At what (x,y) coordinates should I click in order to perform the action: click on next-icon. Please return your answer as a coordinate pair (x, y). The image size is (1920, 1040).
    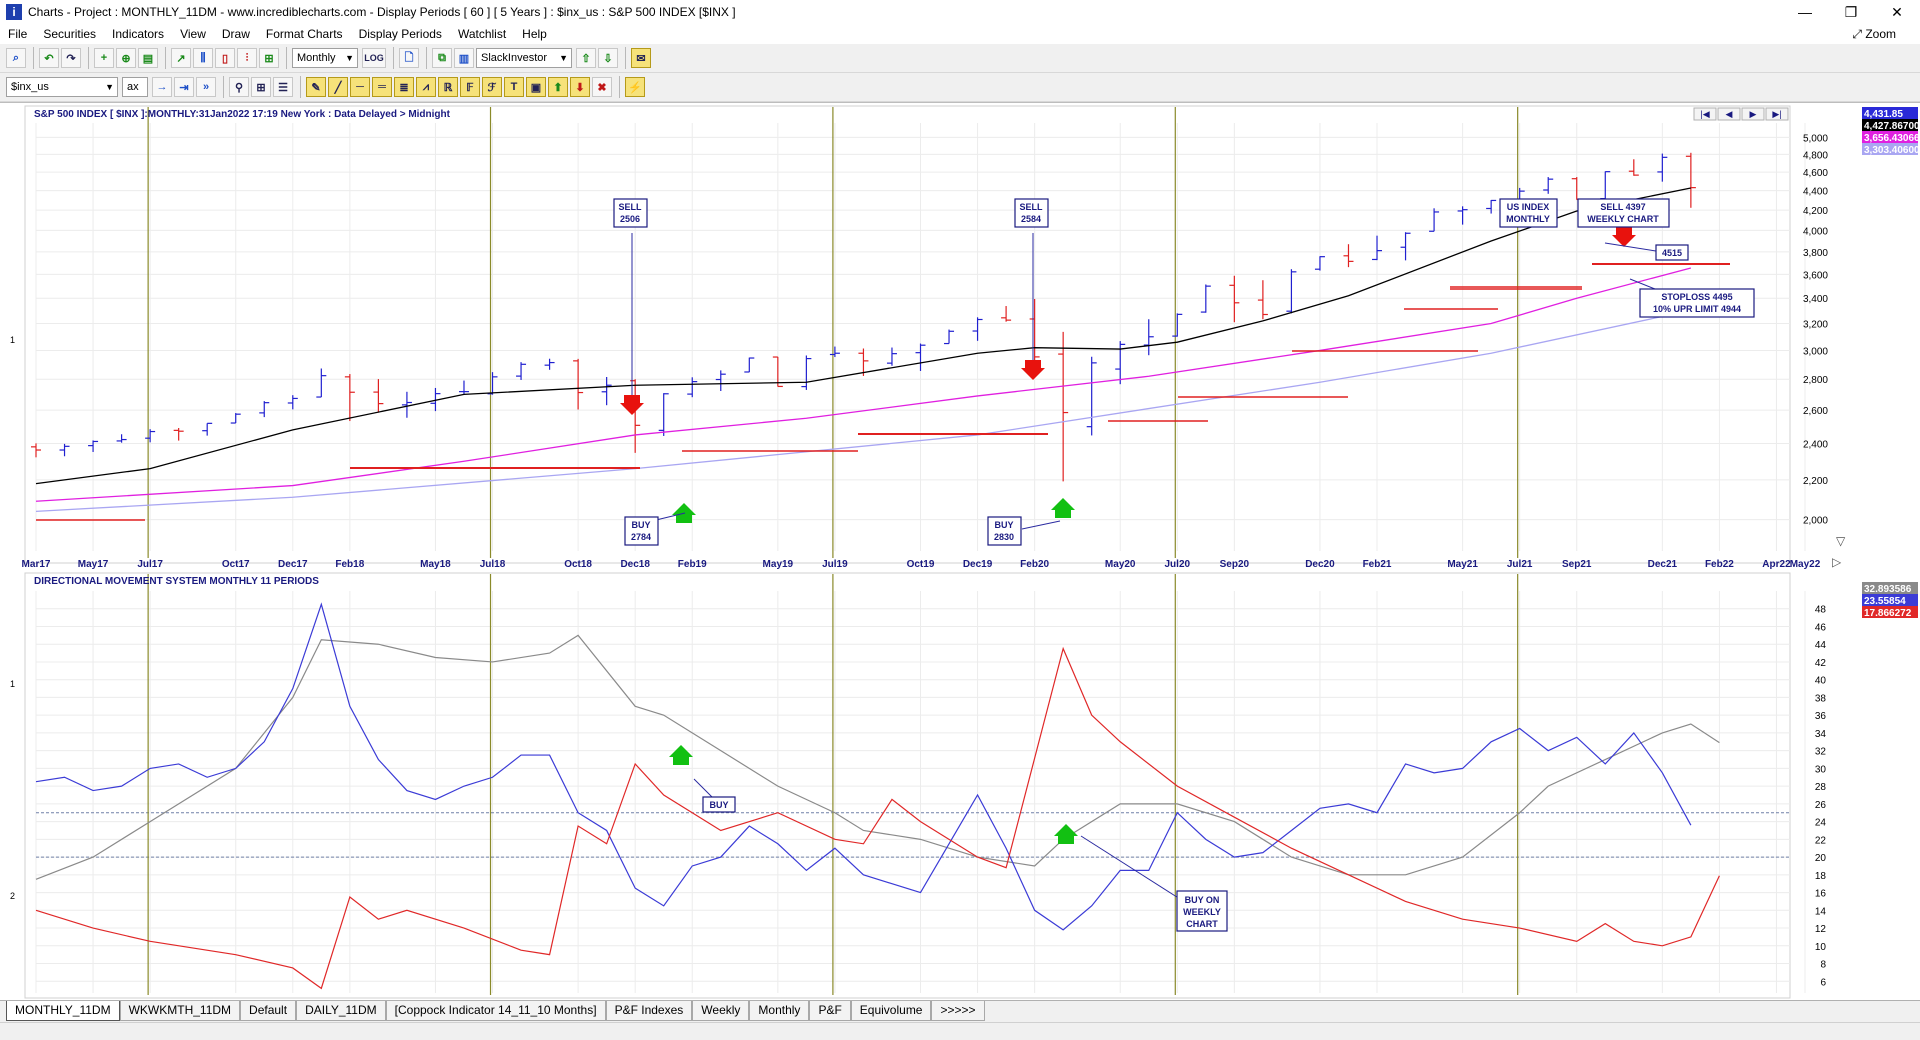
    Looking at the image, I should click on (1753, 114).